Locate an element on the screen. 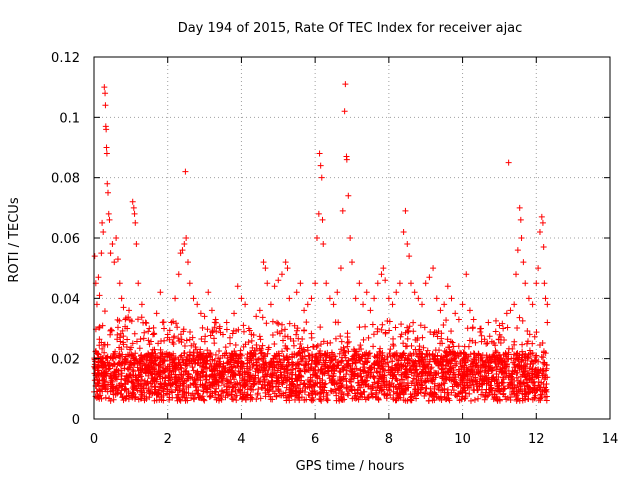 The image size is (640, 480). y-axis-title: ROTI / TECUs is located at coordinates (14, 239).